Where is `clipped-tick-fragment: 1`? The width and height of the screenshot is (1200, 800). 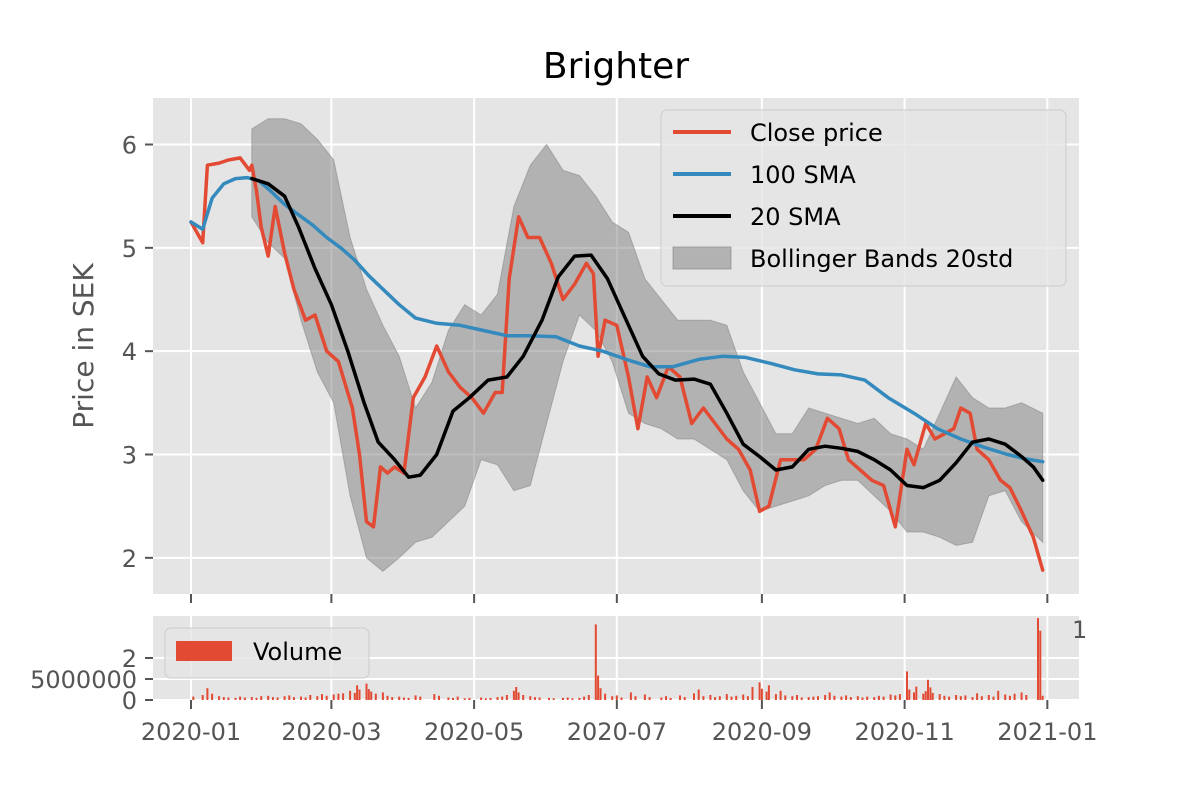
clipped-tick-fragment: 1 is located at coordinates (1079, 630).